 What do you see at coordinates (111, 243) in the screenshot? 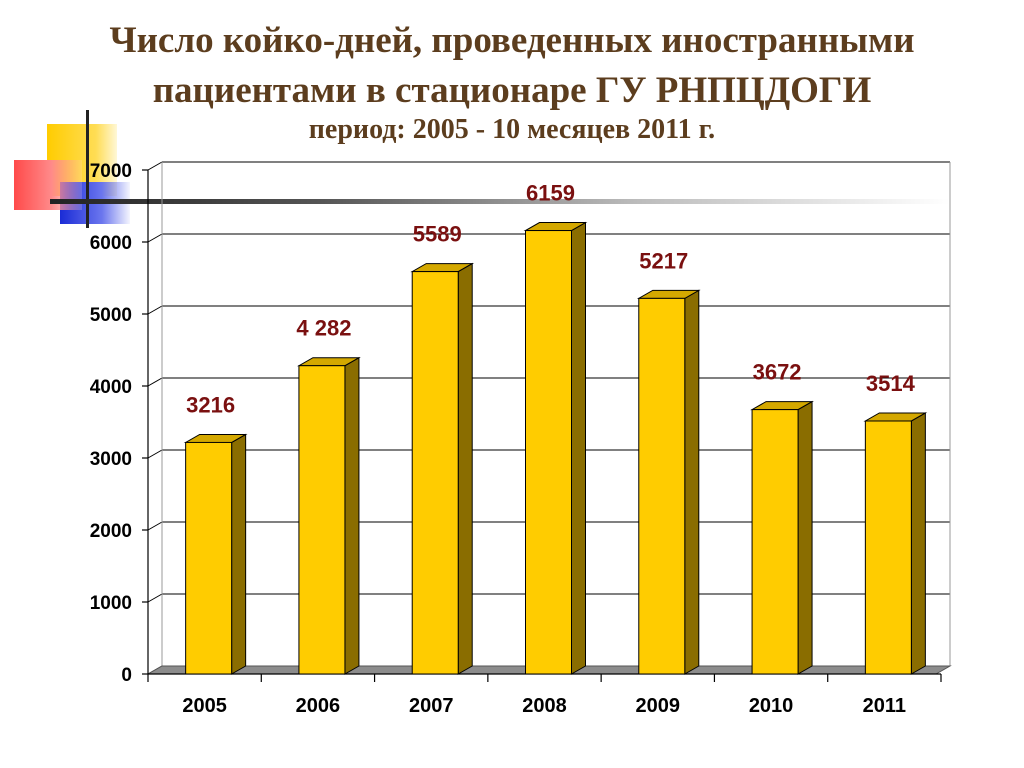
I see `y-tick-label: 6000` at bounding box center [111, 243].